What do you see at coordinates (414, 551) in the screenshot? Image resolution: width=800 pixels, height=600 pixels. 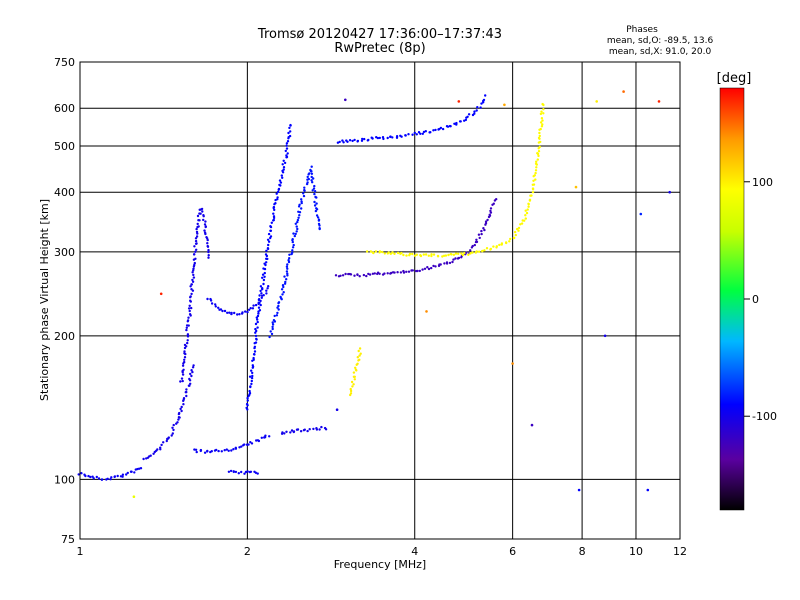 I see `x-tick-label: 4` at bounding box center [414, 551].